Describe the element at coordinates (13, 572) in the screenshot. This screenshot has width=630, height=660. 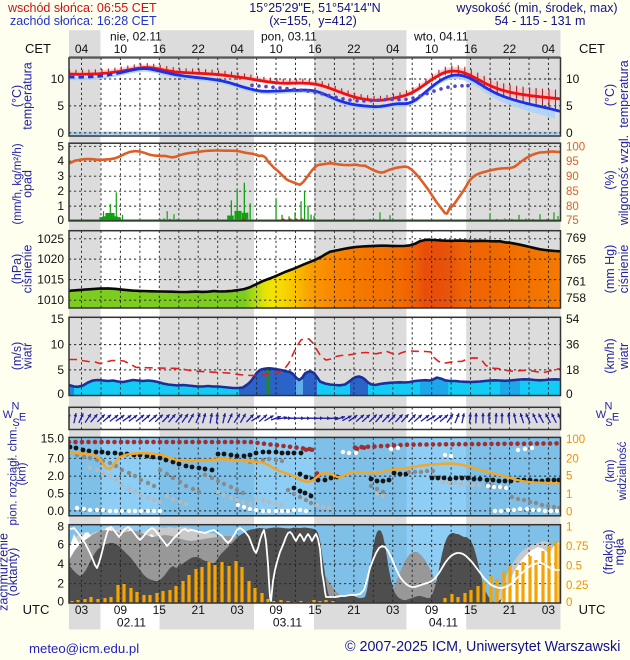
I see `svg-text: (oktanty)` at that location.